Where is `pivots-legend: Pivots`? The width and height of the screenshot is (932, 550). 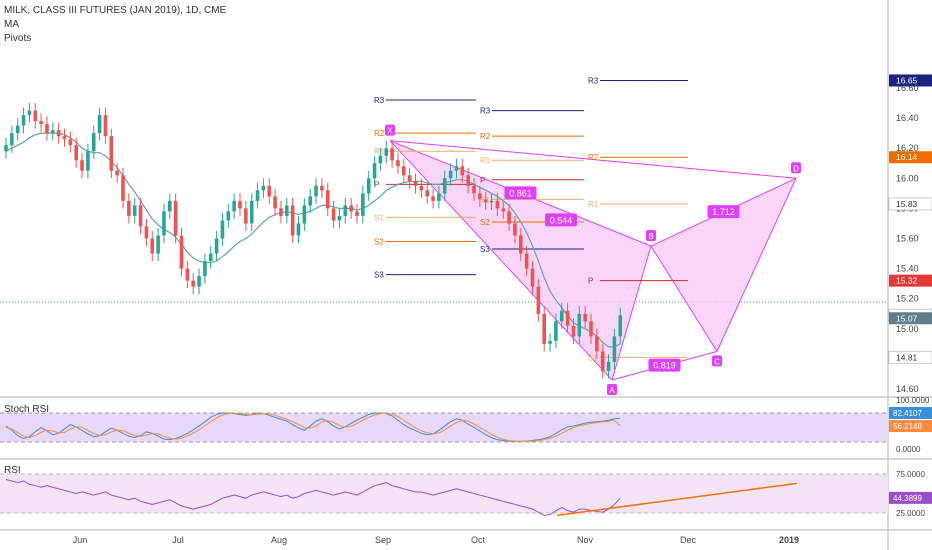
pivots-legend: Pivots is located at coordinates (18, 38).